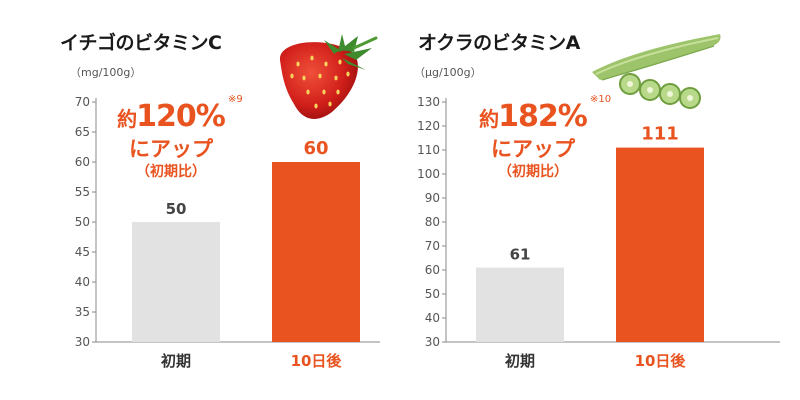  Describe the element at coordinates (235, 99) in the screenshot. I see `footnote-mark: ※9` at that location.